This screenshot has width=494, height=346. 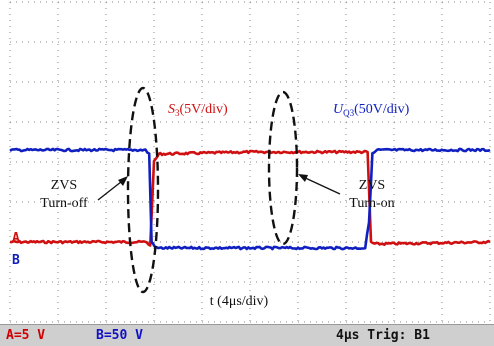 I want to click on status-bar: A=5 V B=50 V 4μs Trig: B1, so click(x=247, y=335).